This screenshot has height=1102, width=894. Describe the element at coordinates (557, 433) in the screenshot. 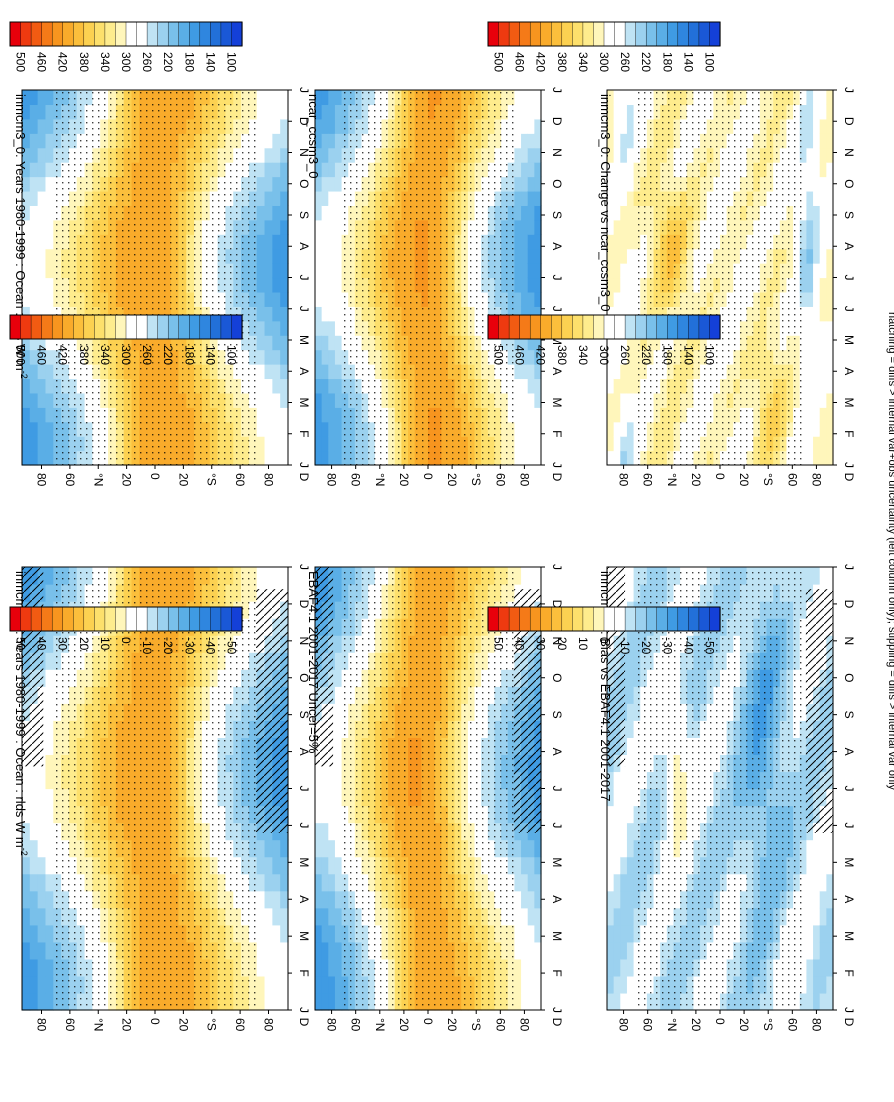

I see `month-tick-label: F` at that location.